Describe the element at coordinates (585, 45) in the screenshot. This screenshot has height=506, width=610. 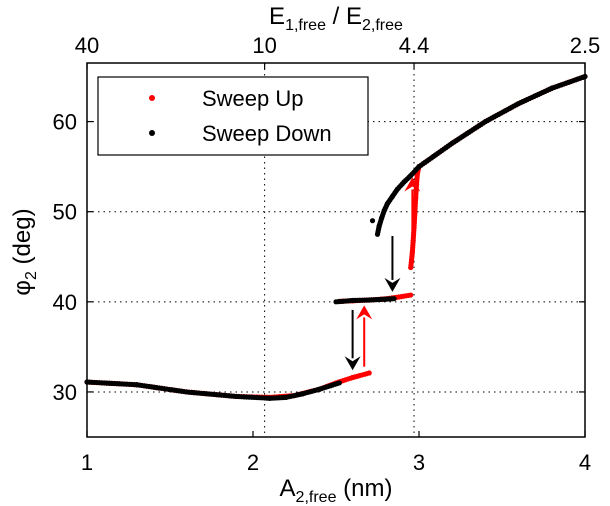
I see `top-tick-label: 2.5` at that location.